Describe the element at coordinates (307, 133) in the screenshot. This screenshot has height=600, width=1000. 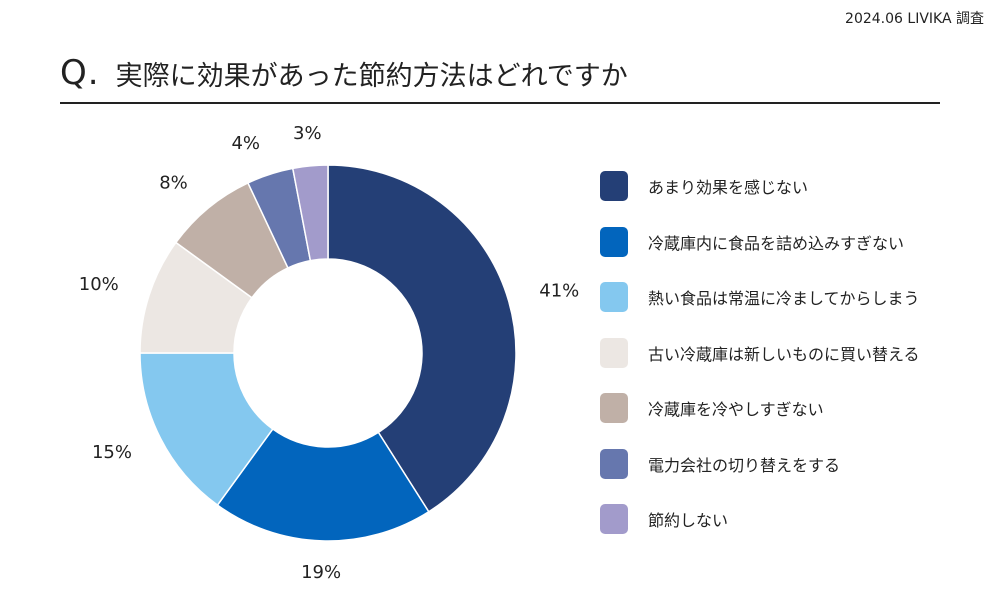
I see `percent-label-7: 3%` at that location.